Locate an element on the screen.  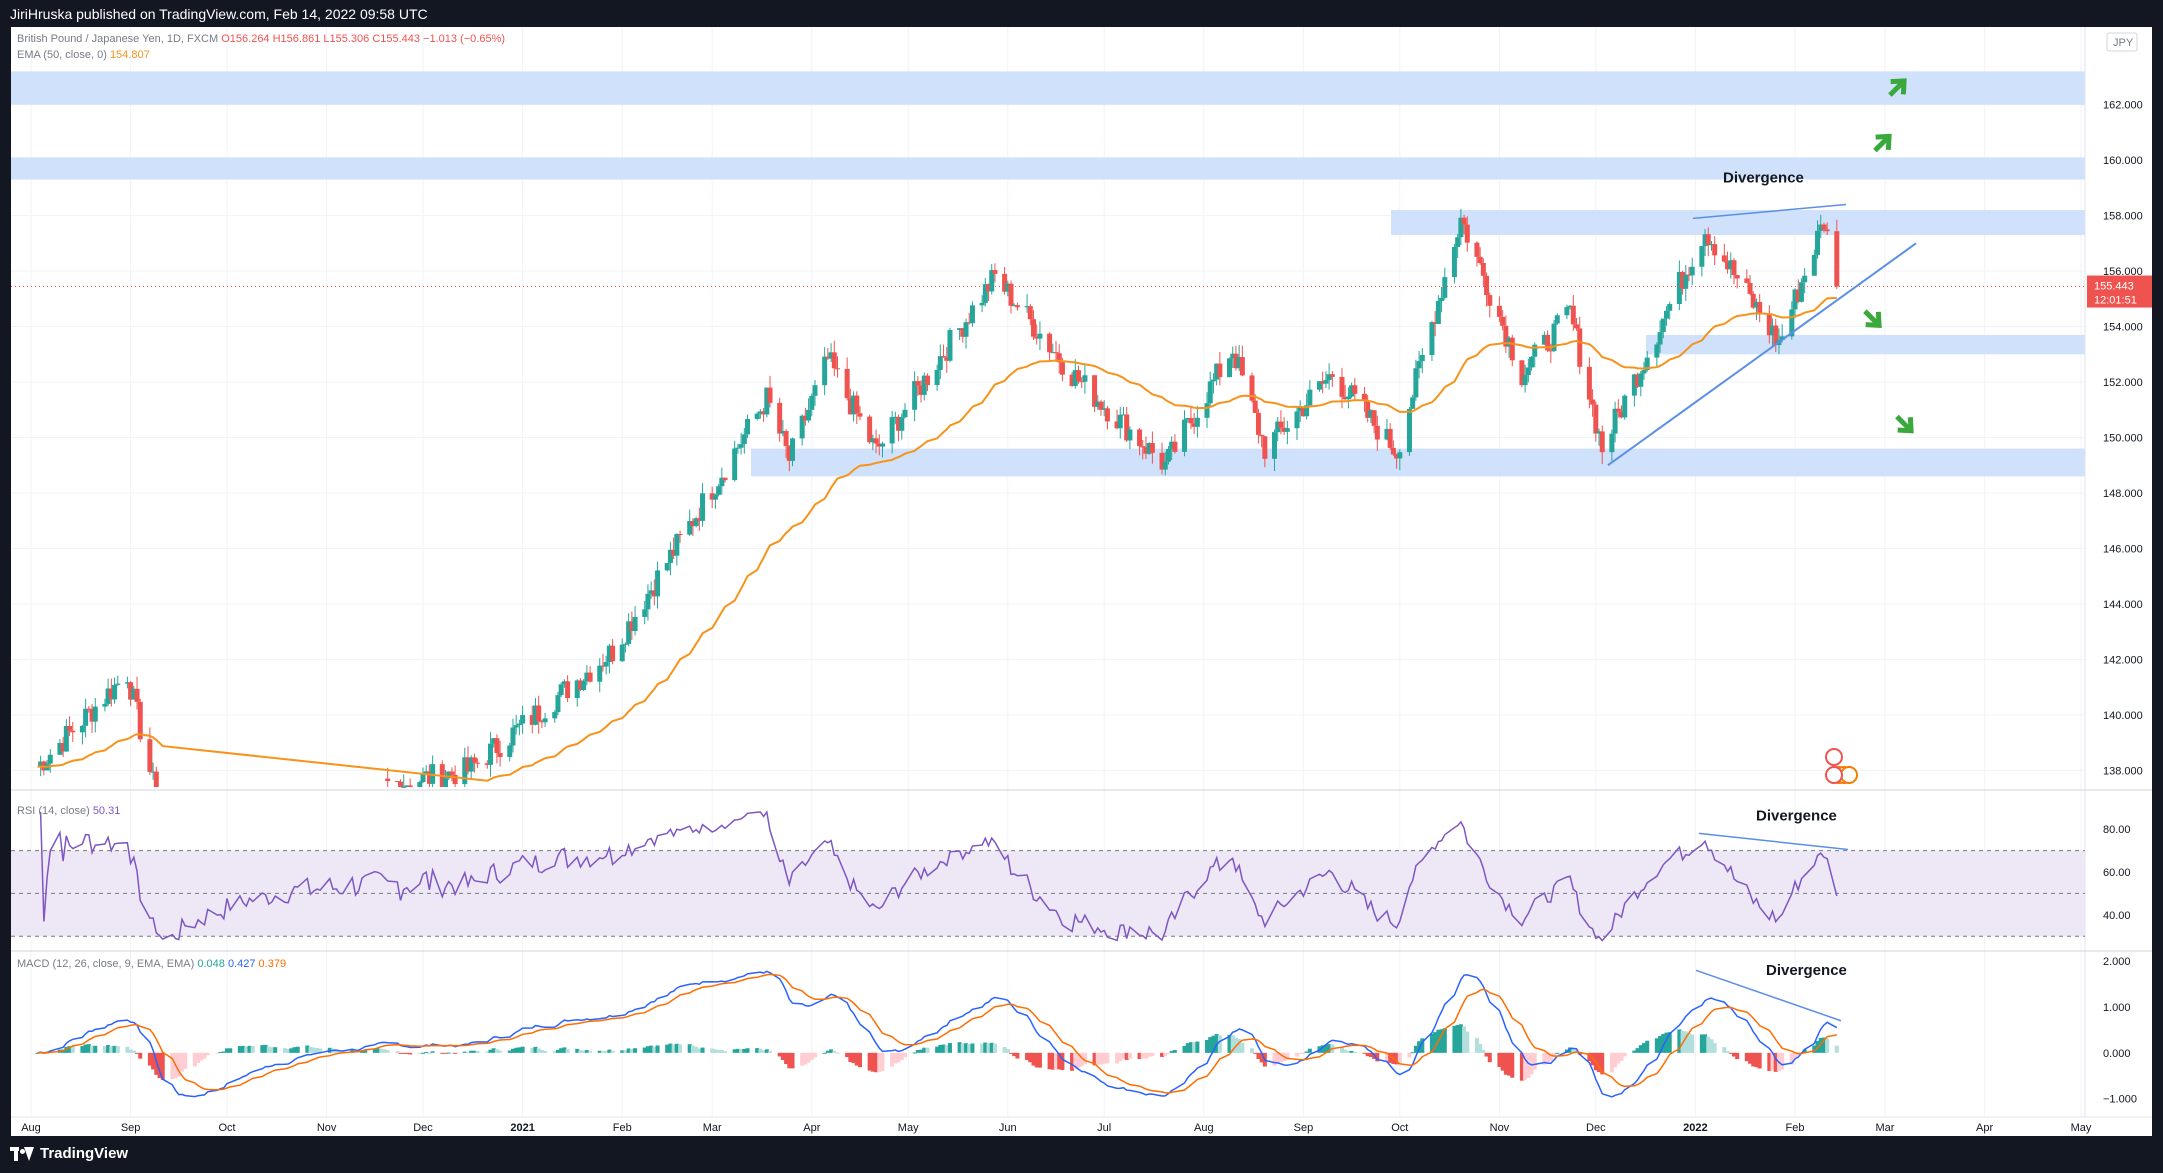
x-tick-label: Oct is located at coordinates (226, 1128).